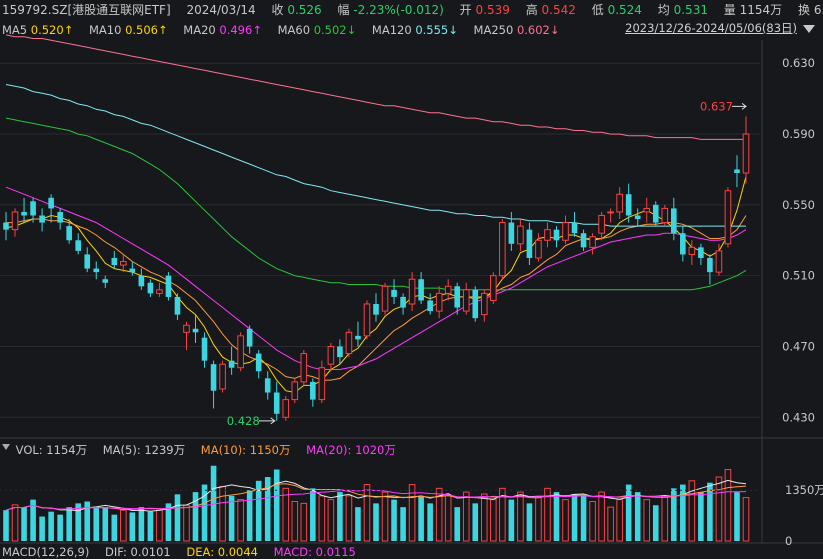 The image size is (823, 559). I want to click on vol-legend-value: VOL: 1154万, so click(51, 450).